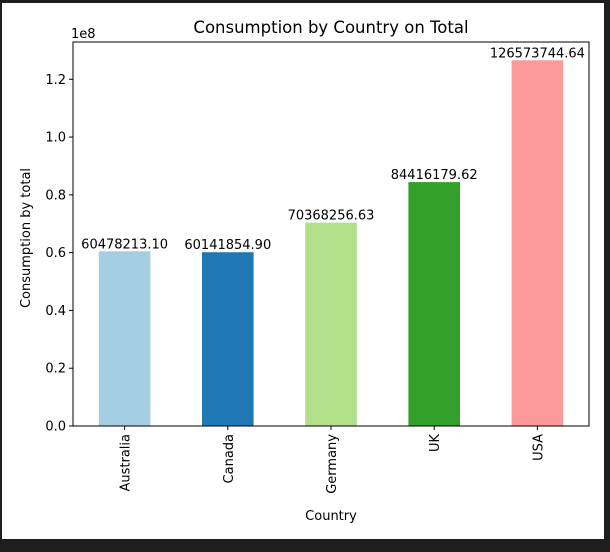  I want to click on data-label-australia: 60478213.10, so click(124, 244).